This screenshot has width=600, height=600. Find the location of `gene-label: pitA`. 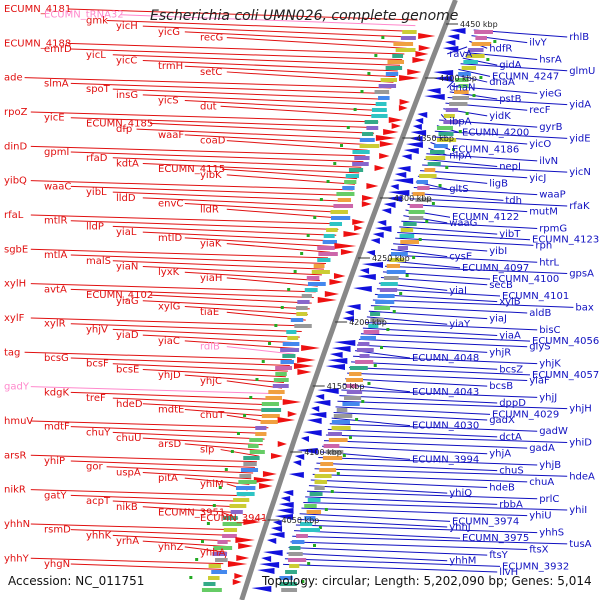

gene-label: pitA is located at coordinates (168, 478).